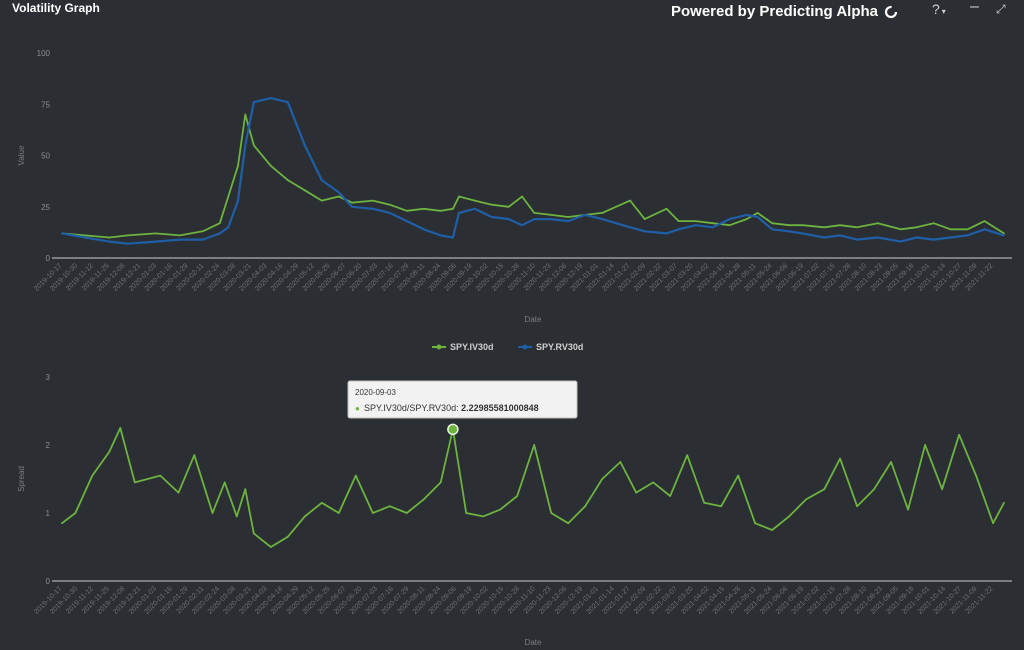 Image resolution: width=1024 pixels, height=650 pixels. I want to click on legend-item-SPY.IV30d: SPY.IV30d, so click(463, 347).